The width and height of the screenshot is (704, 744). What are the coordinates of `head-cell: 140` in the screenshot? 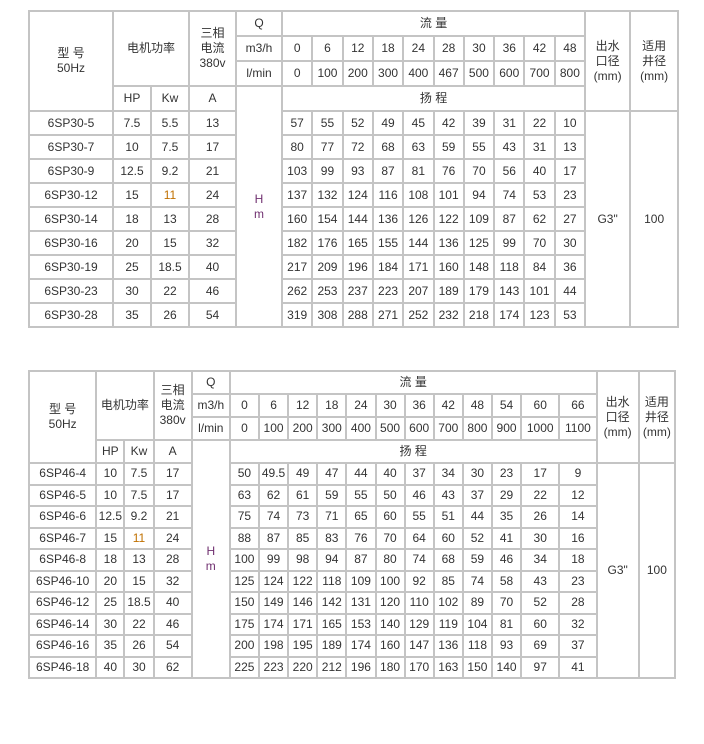 It's located at (390, 624).